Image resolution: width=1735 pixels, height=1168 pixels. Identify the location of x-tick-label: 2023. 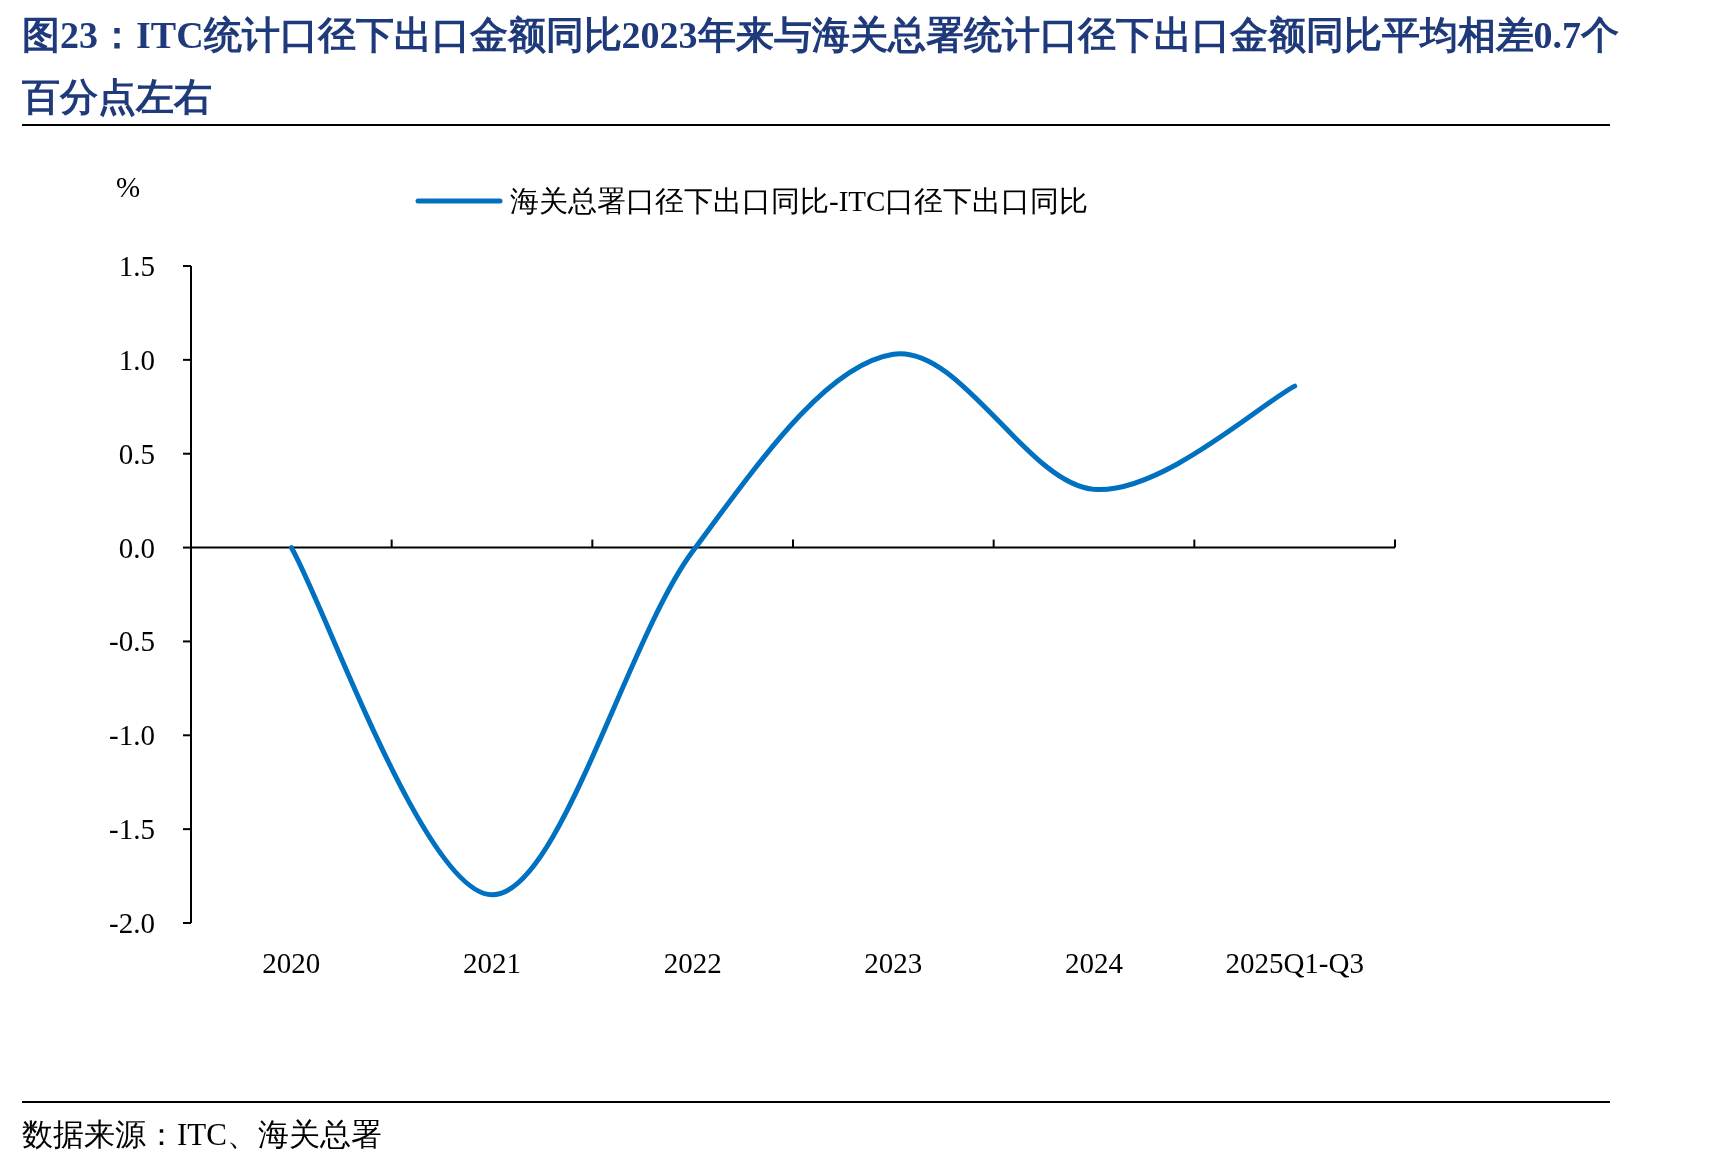
(893, 963).